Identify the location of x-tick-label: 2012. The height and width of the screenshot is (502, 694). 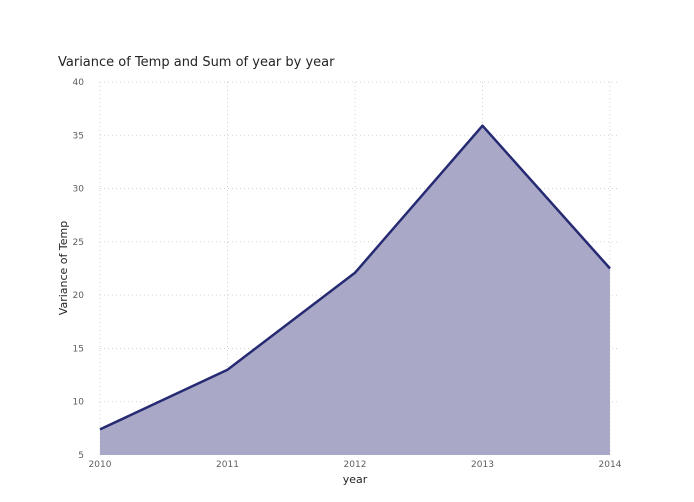
(355, 465).